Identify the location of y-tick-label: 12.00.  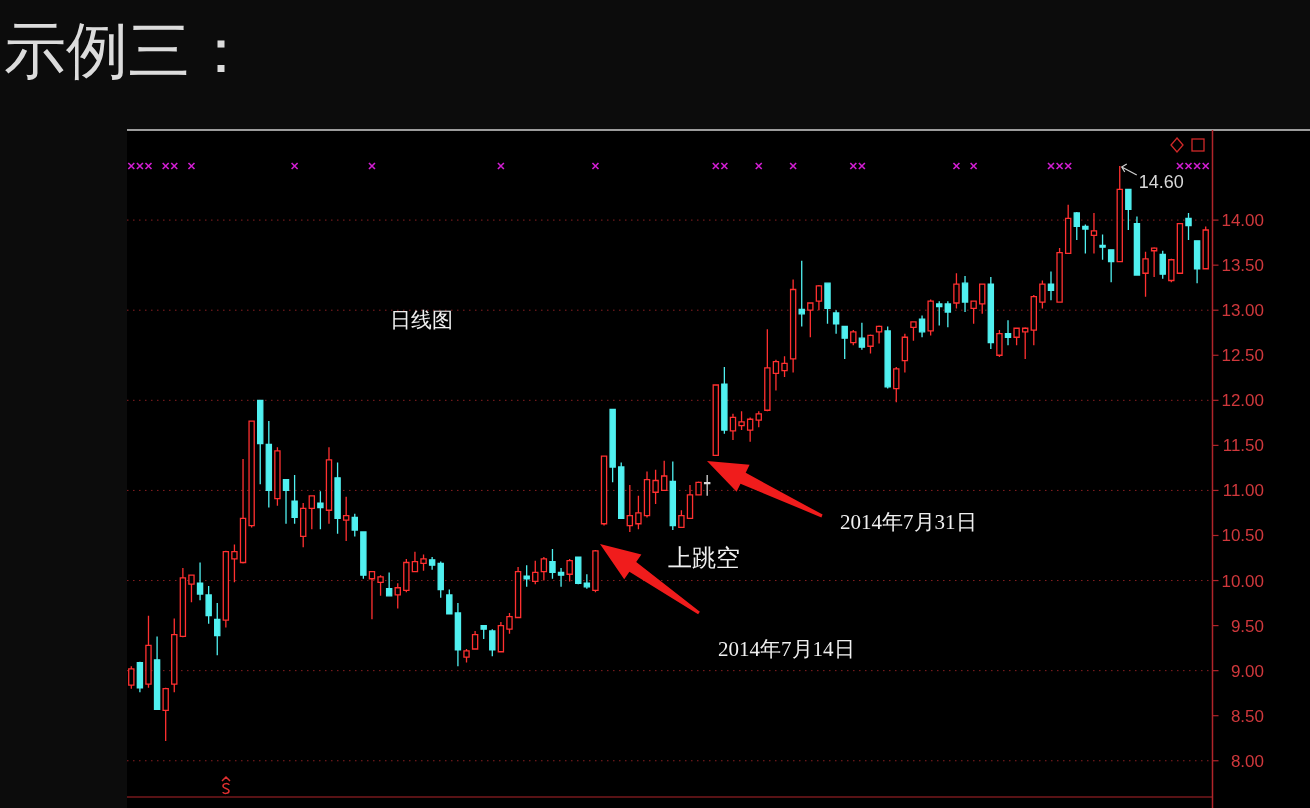
(1242, 401).